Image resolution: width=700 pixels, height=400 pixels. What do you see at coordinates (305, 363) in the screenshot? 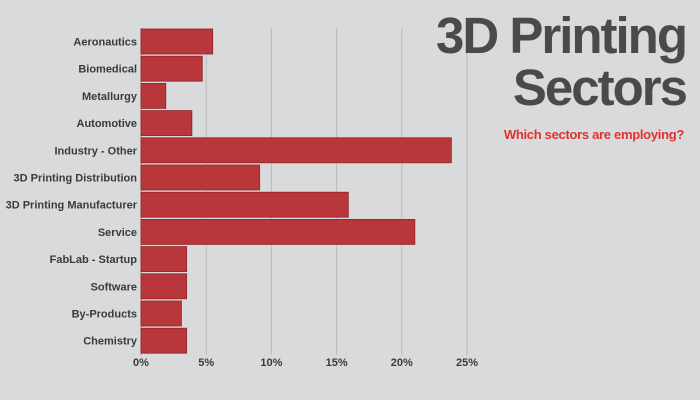
I see `x-tick-labels: 0% 5% 10% 15% 20% 25%` at bounding box center [305, 363].